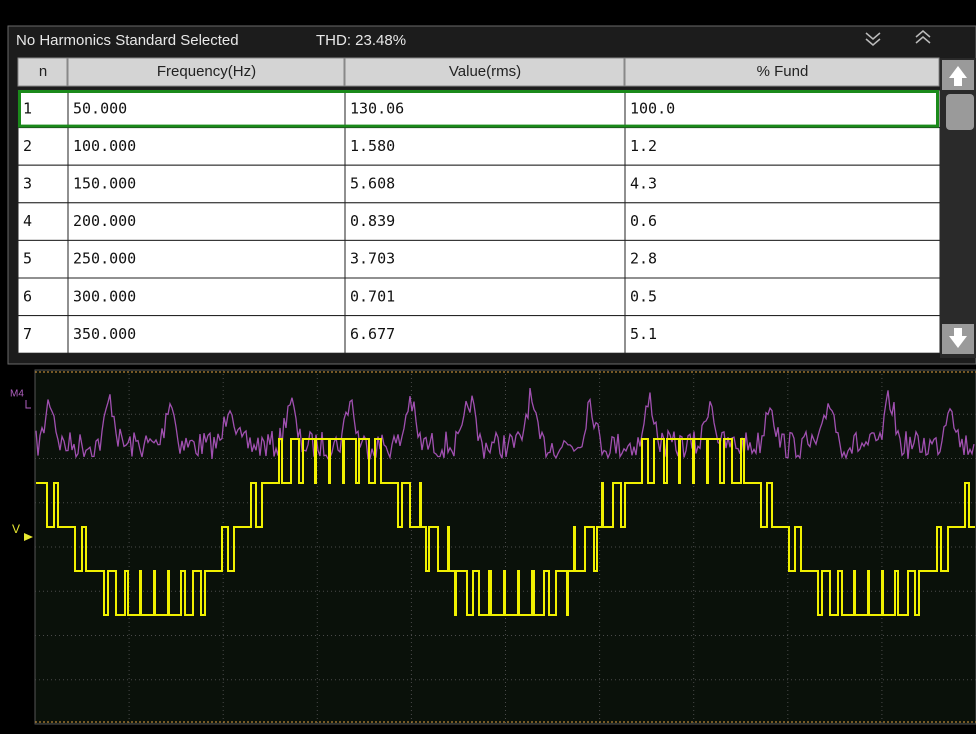  What do you see at coordinates (643, 184) in the screenshot?
I see `table-cell: 4.3` at bounding box center [643, 184].